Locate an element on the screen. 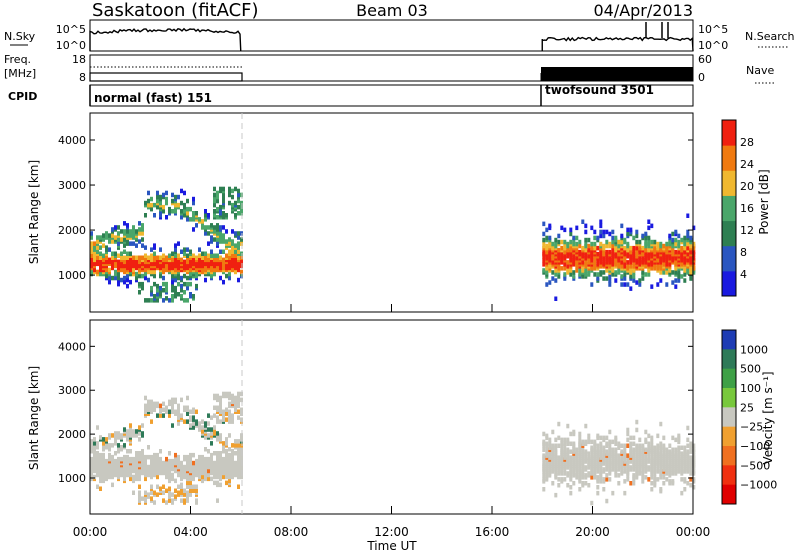 The width and height of the screenshot is (800, 554). nsky-frame is located at coordinates (391, 35).